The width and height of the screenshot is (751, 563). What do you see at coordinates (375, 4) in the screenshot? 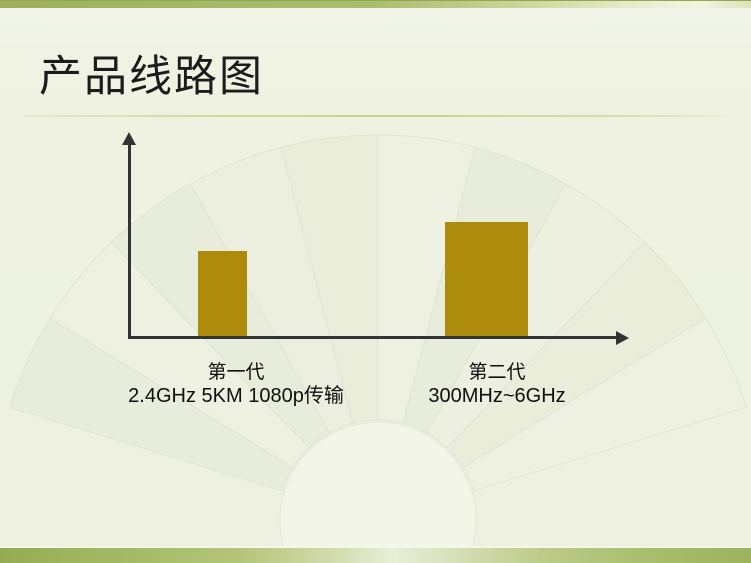
I see `top-accent-bar` at bounding box center [375, 4].